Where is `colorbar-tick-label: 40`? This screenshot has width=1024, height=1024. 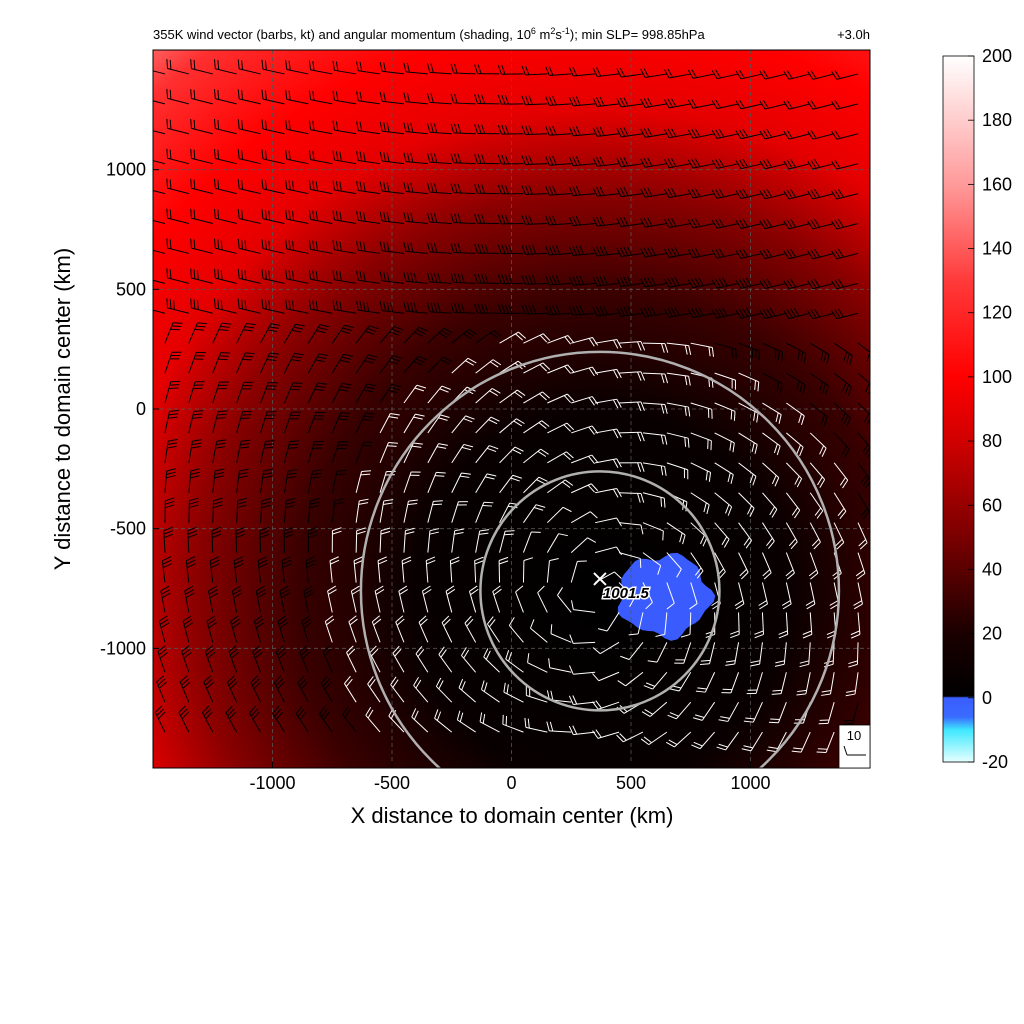
colorbar-tick-label: 40 is located at coordinates (992, 569).